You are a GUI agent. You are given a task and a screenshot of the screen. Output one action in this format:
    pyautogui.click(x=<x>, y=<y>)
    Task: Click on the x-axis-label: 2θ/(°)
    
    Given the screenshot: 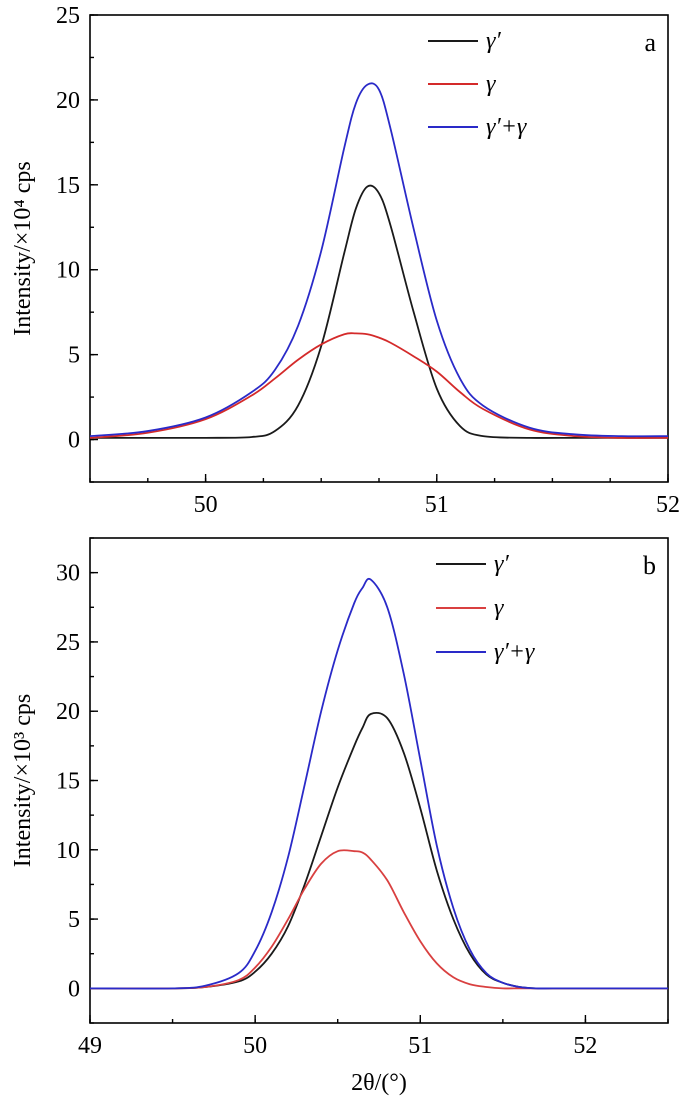 What is the action you would take?
    pyautogui.click(x=379, y=1083)
    